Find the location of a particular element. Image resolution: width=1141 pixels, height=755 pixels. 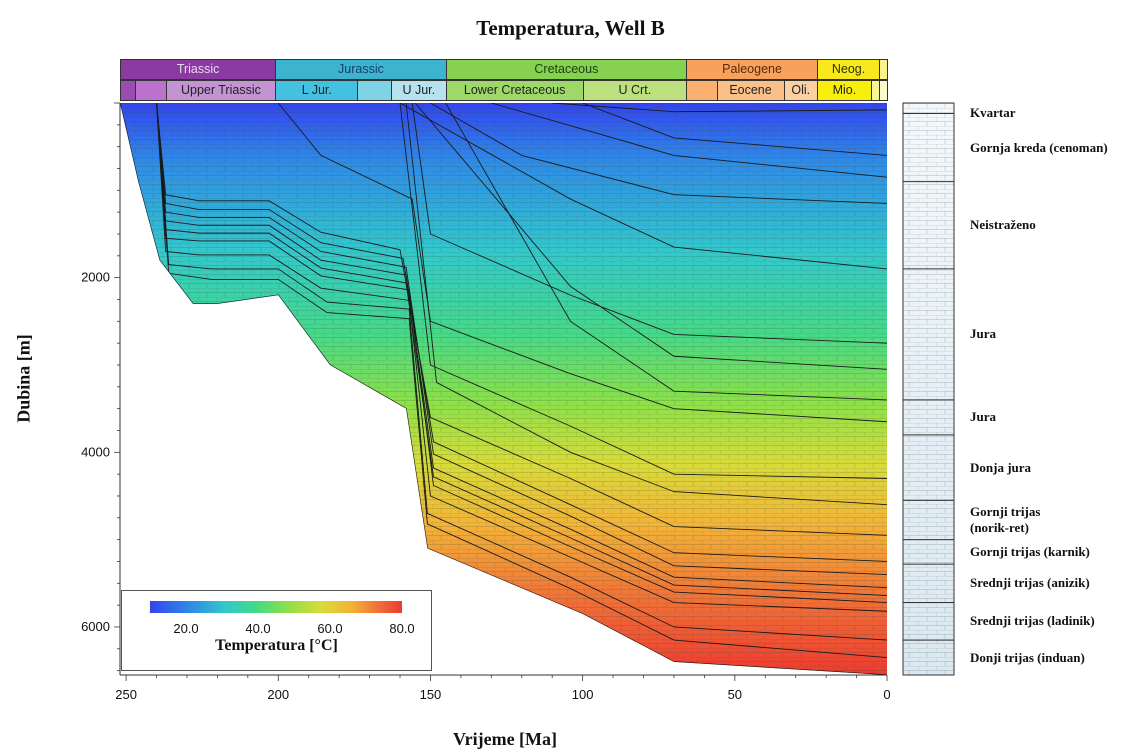

period-cell: Cretaceous is located at coordinates (566, 69).